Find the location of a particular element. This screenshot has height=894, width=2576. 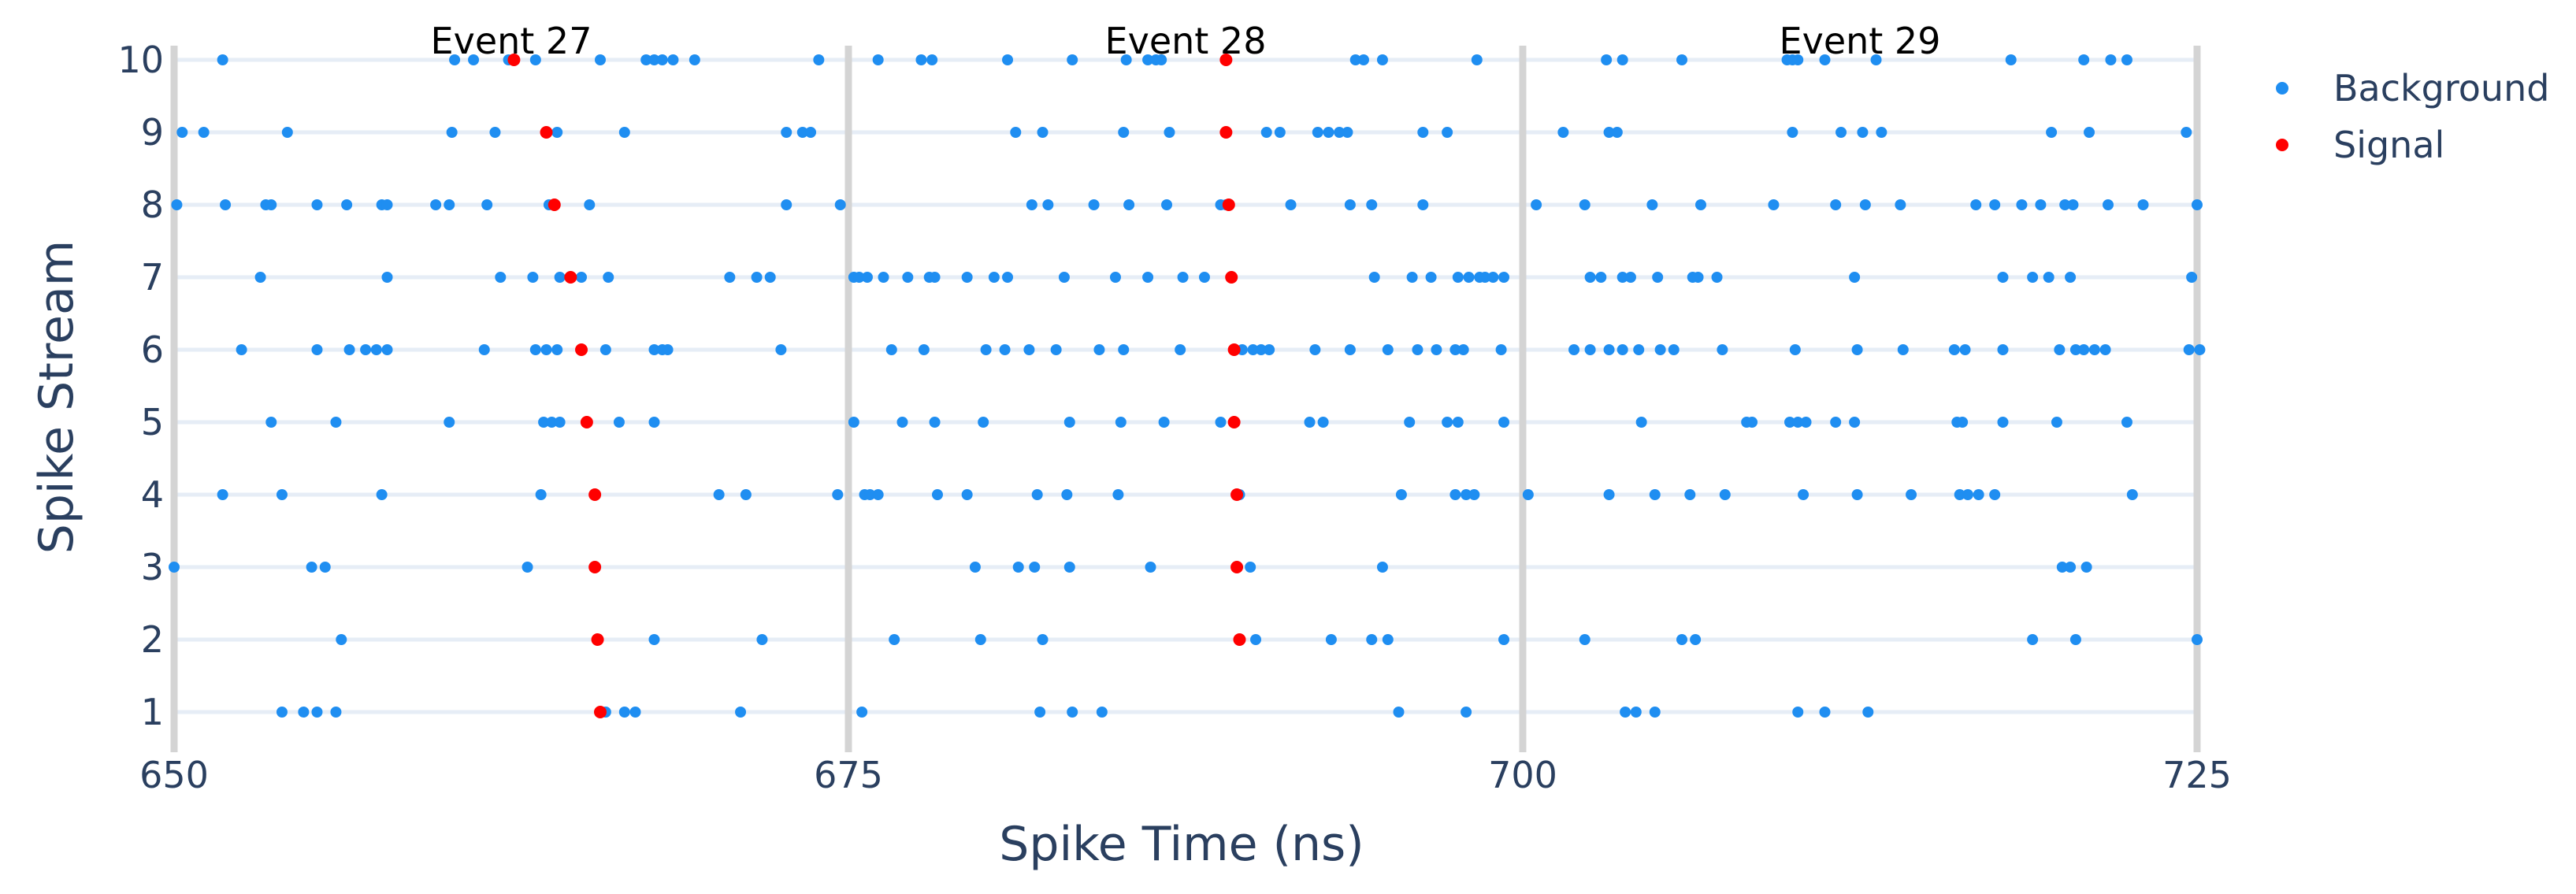

legend-entry-label: Background is located at coordinates (2441, 88).